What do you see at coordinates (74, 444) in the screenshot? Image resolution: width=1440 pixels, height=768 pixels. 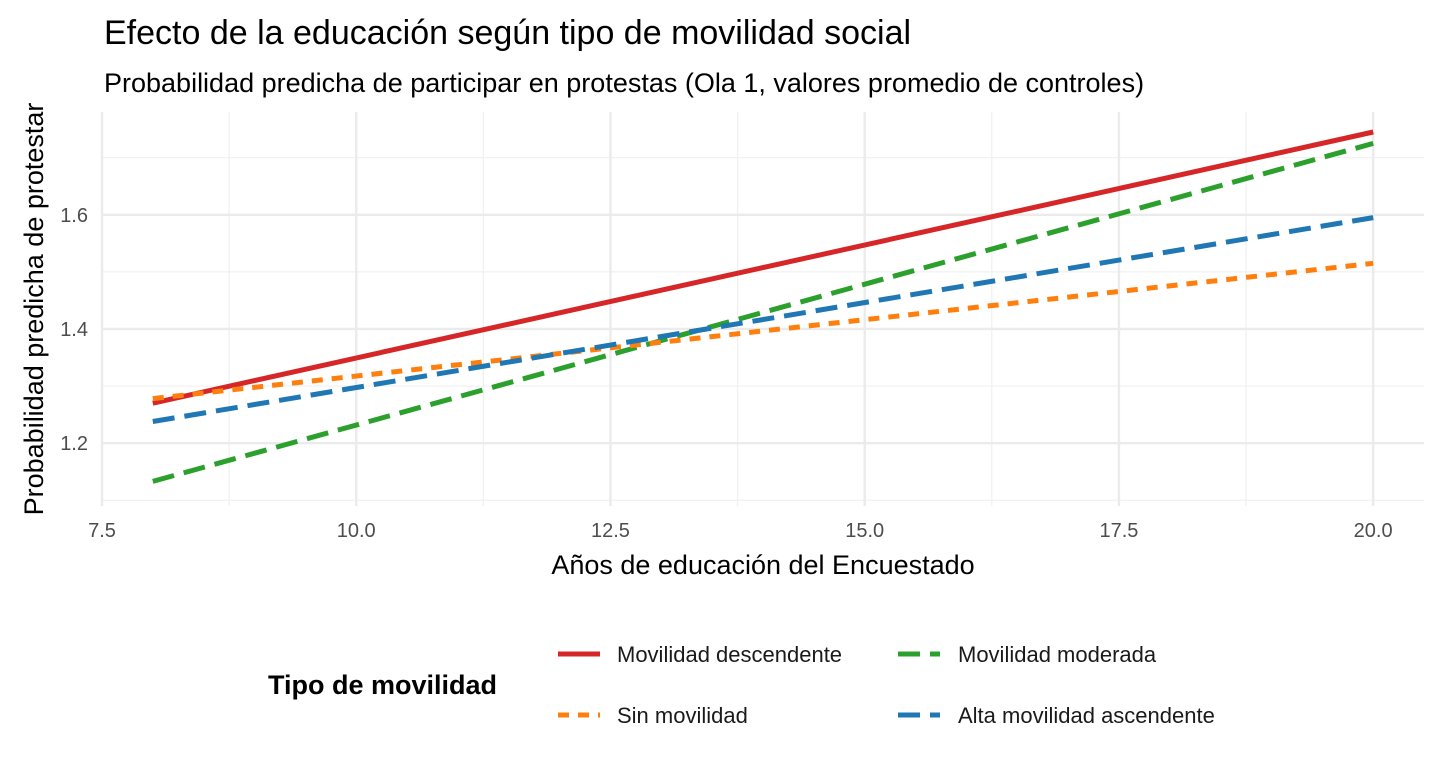 I see `y-tick-label: 1.2` at bounding box center [74, 444].